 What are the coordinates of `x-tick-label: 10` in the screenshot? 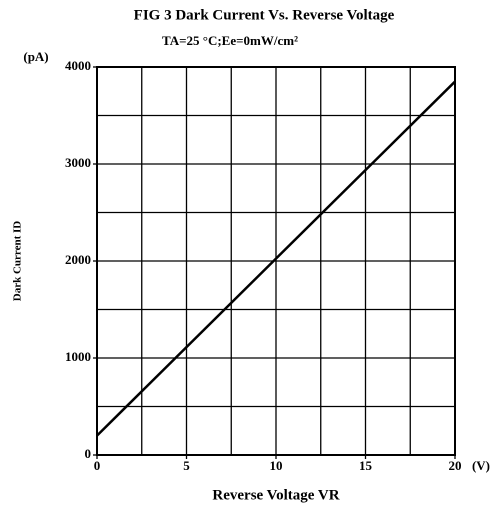 It's located at (276, 465).